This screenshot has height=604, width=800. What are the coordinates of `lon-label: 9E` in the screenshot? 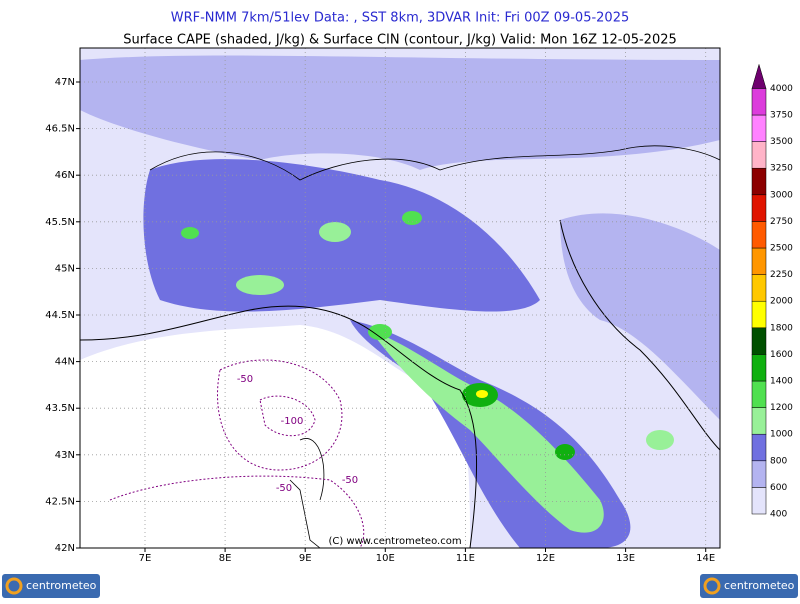 It's located at (305, 558).